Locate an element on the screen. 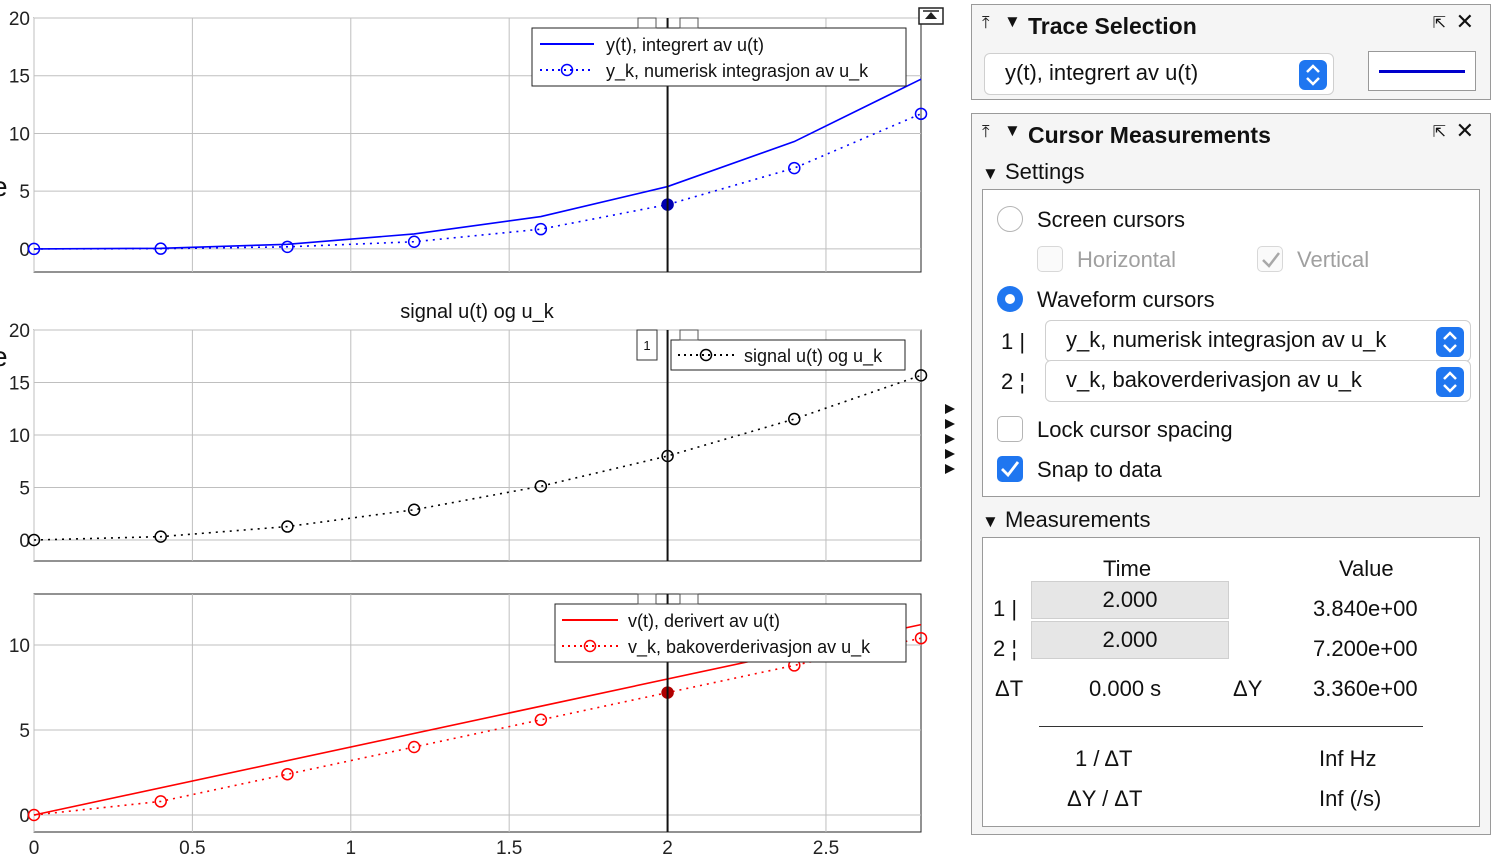 This screenshot has height=858, width=1506. dy-dt-value: Inf (/s) is located at coordinates (1350, 798).